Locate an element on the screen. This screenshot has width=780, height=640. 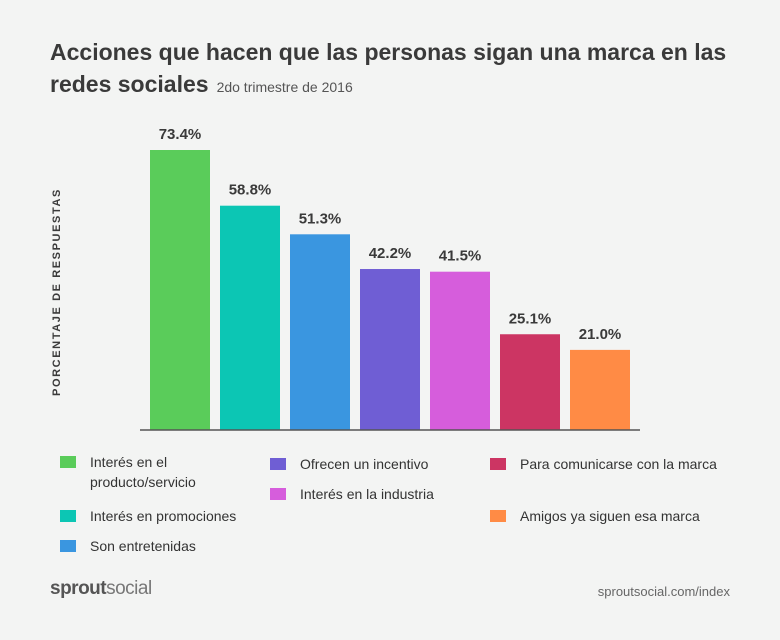
brand-logo: sproutsocial is located at coordinates (101, 589).